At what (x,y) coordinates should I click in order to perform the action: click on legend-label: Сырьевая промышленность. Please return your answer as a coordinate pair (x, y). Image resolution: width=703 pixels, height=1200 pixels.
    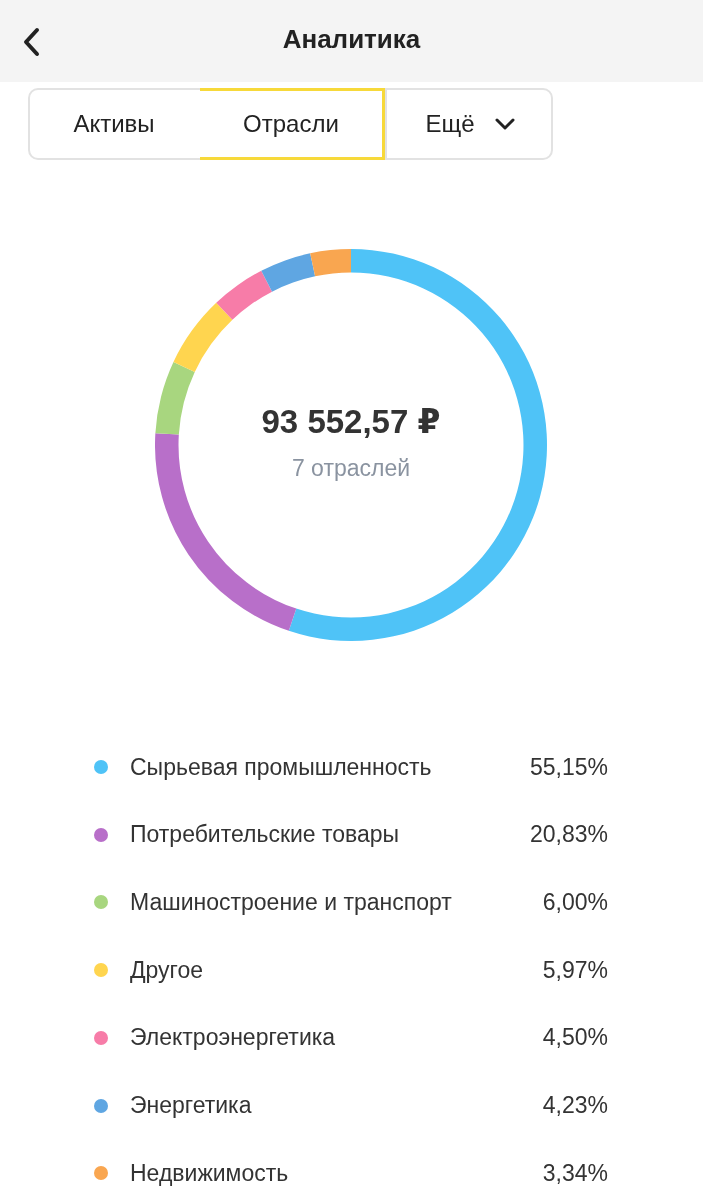
    Looking at the image, I should click on (281, 767).